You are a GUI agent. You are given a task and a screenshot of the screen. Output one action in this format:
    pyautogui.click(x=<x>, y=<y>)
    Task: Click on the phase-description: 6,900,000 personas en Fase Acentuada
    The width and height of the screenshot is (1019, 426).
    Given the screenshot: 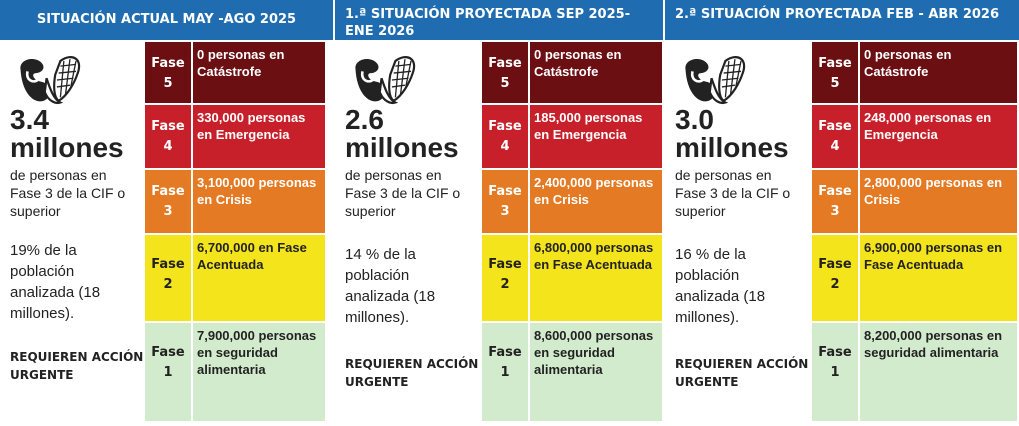 What is the action you would take?
    pyautogui.click(x=933, y=256)
    